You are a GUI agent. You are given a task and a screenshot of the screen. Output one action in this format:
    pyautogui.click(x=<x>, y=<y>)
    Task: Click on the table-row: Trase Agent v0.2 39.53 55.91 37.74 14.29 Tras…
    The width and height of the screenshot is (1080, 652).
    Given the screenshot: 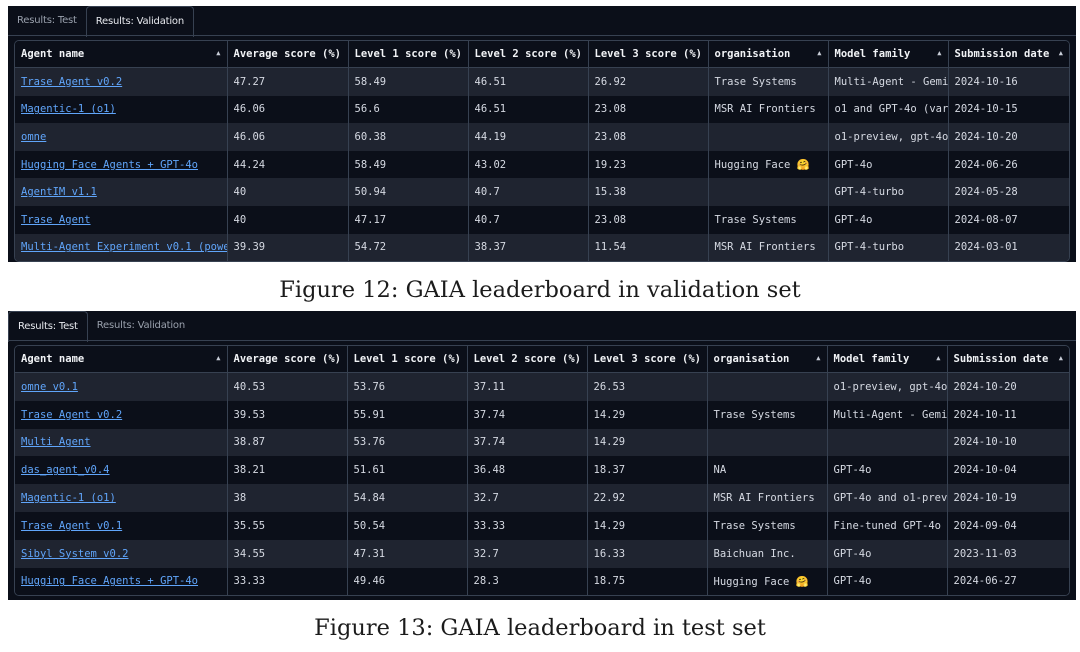 What is the action you would take?
    pyautogui.click(x=542, y=414)
    